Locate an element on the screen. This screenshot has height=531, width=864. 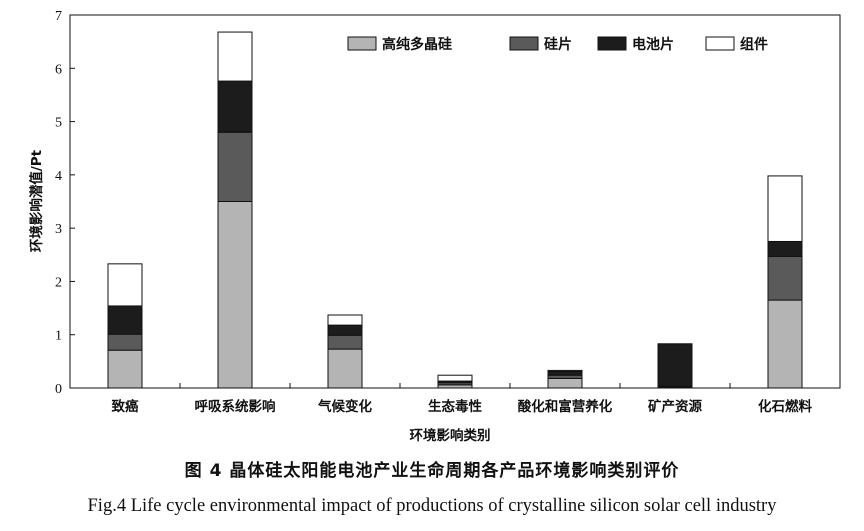
y-axis-ticks: 0 1 2 3 4 5 6 7 is located at coordinates (65, 203).